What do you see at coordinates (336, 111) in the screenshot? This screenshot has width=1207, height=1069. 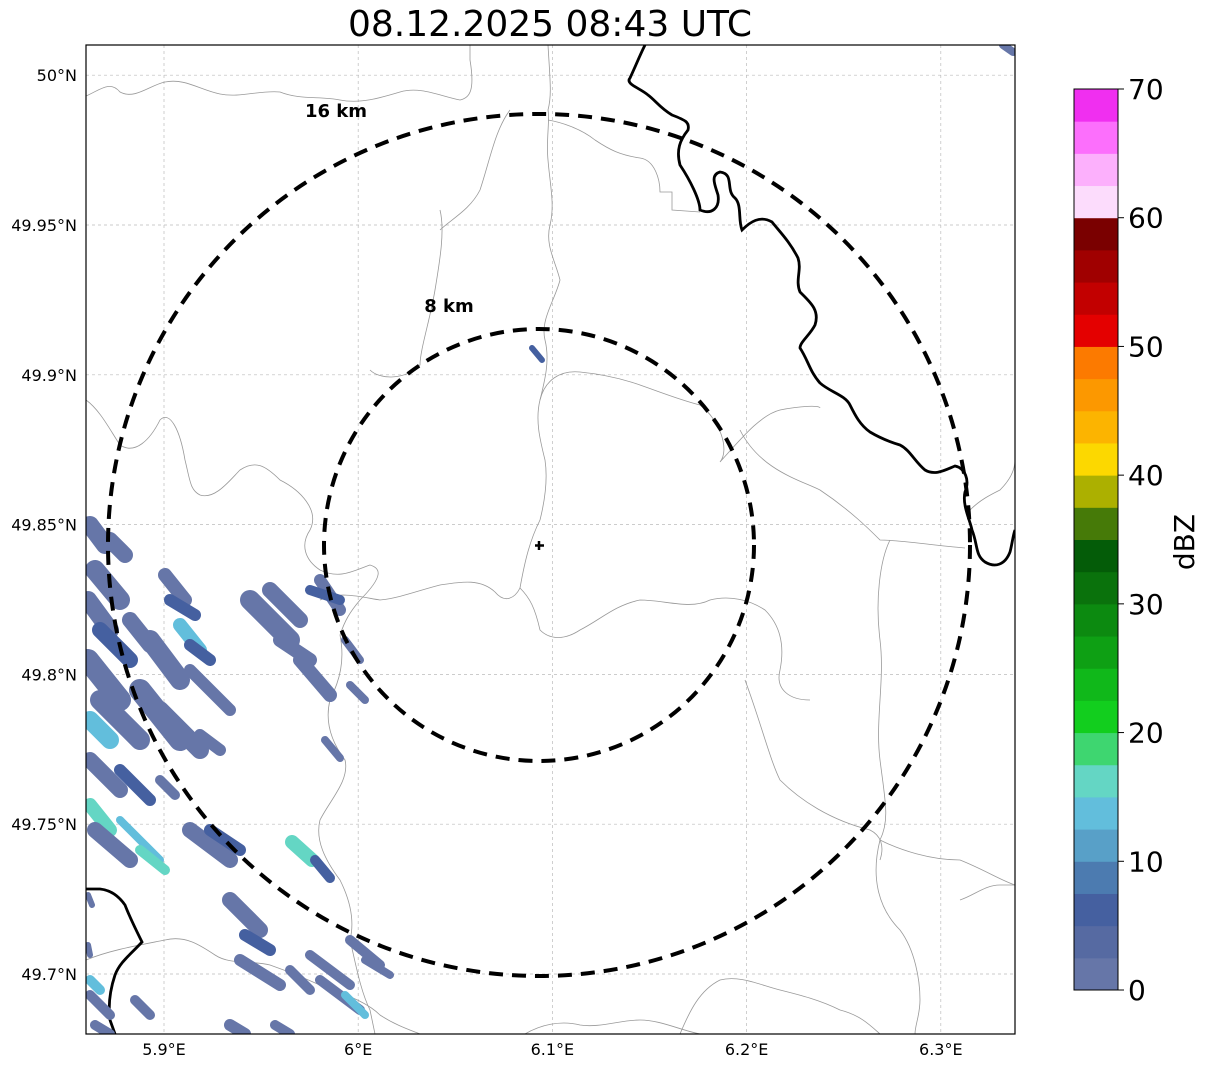 I see `range-ring-label-16km: 16 km` at bounding box center [336, 111].